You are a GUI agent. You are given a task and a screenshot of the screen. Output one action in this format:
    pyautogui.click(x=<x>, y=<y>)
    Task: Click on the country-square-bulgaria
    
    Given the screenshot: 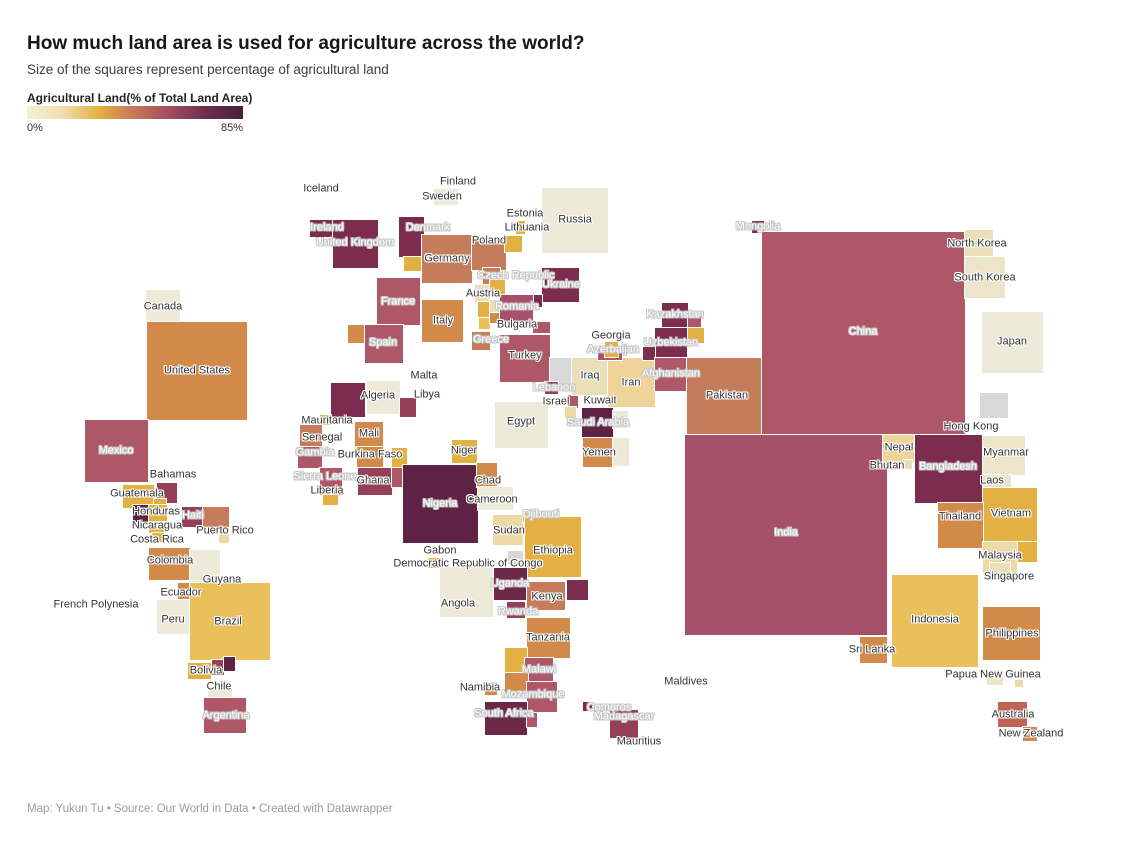 What is the action you would take?
    pyautogui.click(x=541, y=327)
    